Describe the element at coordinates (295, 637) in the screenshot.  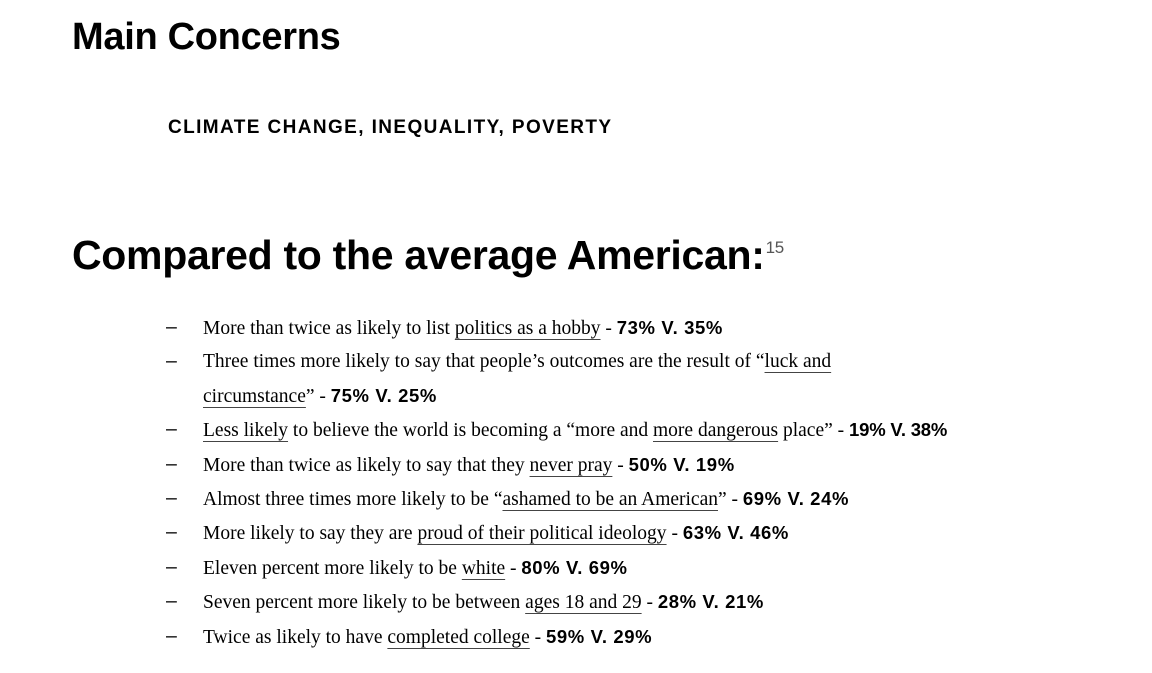
I see `finding-text: Twice as likely to have` at that location.